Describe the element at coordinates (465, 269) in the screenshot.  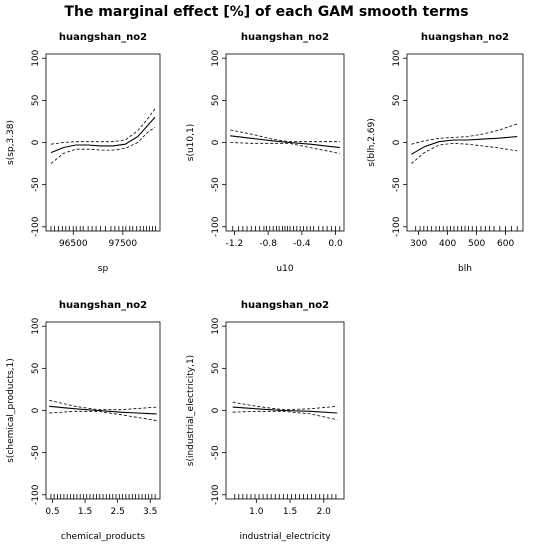
I see `x-axis-label: blh` at that location.